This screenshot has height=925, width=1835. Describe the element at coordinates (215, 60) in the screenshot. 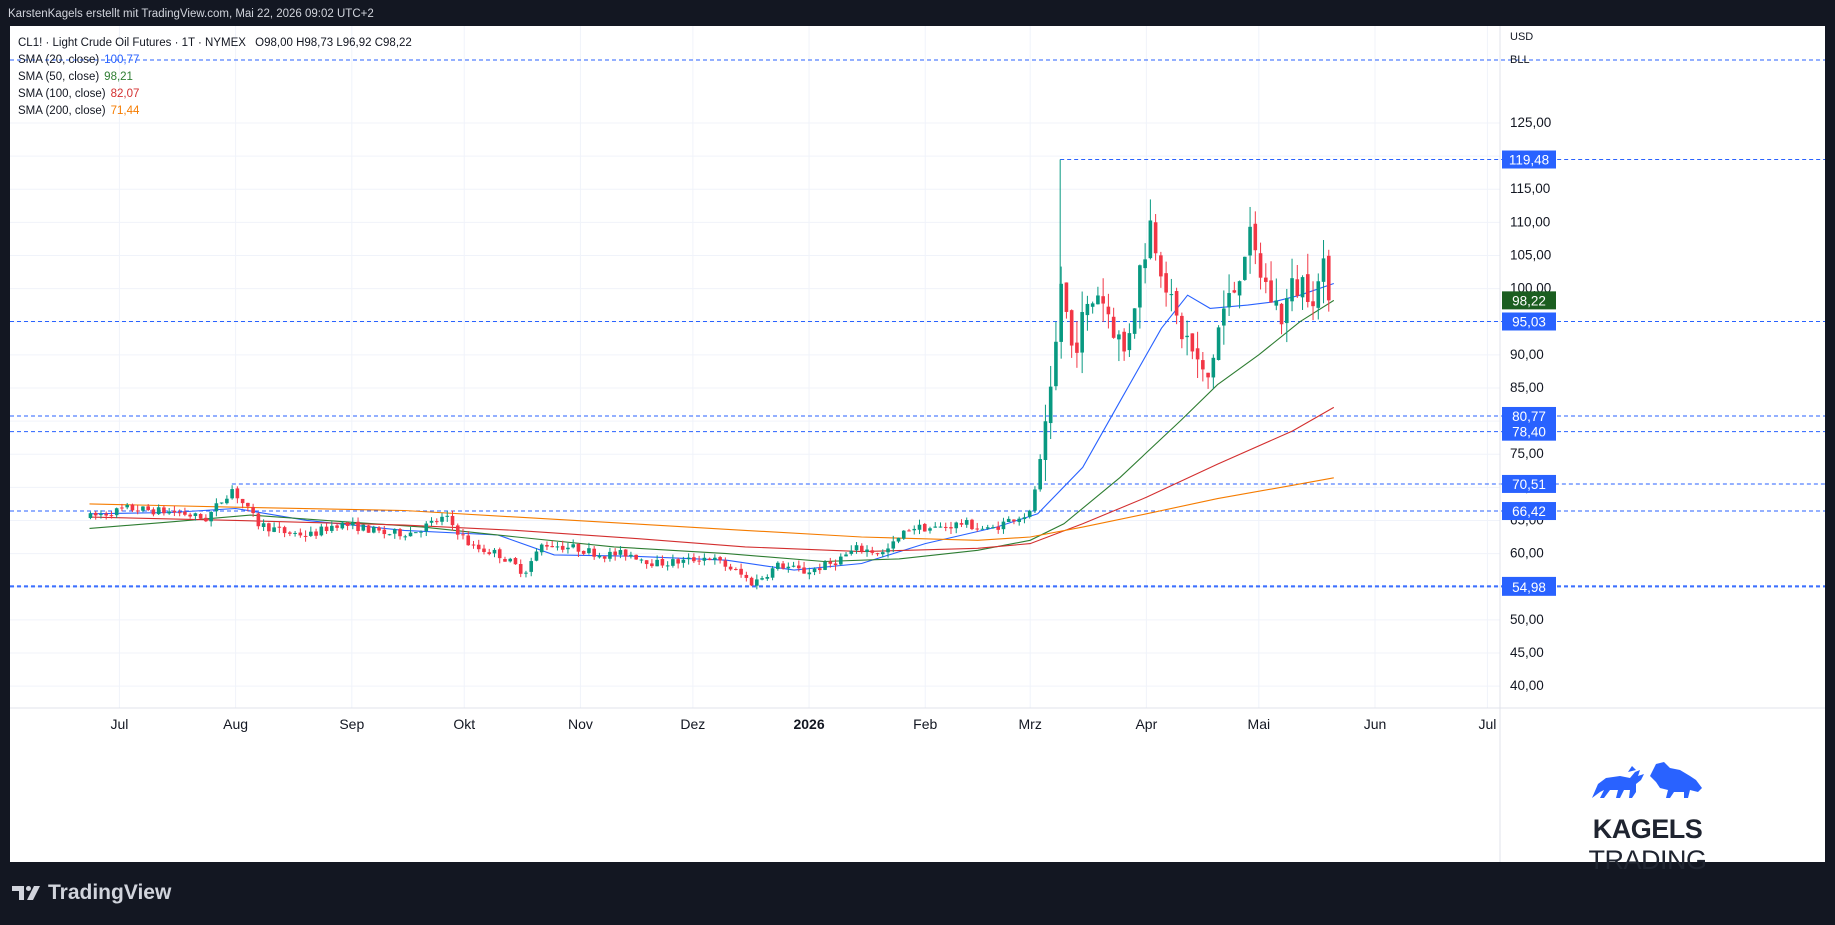

I see `sma-row: SMA (20, close) 100,77` at that location.